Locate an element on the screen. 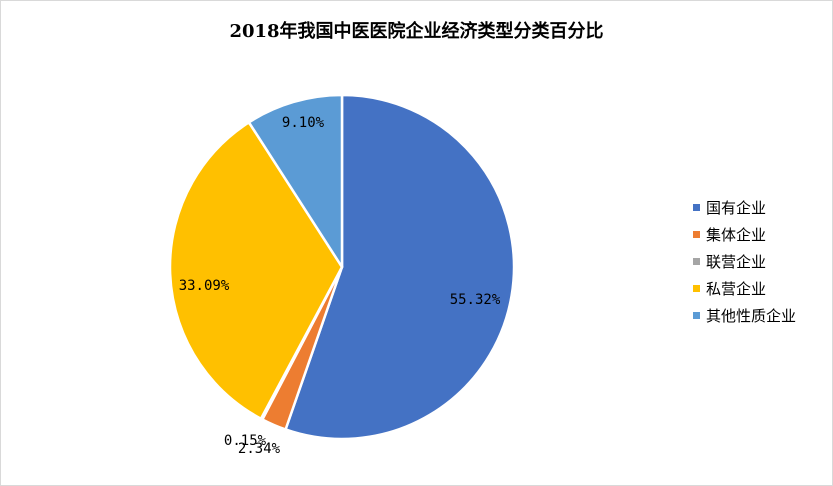  legend: 国有企业集体企业联营企业私营企业其他性质企业 is located at coordinates (744, 261).